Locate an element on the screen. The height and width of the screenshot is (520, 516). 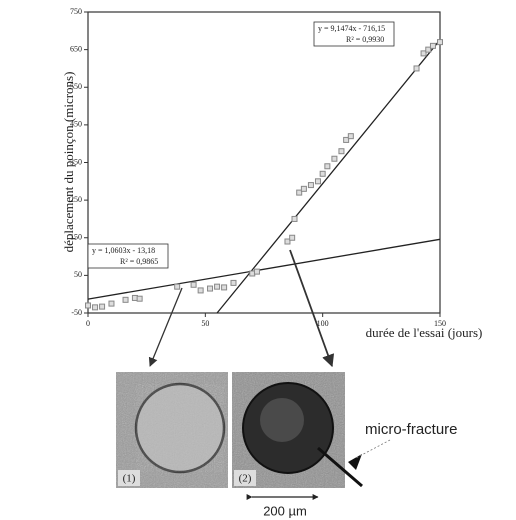
y-tick-label: 750 is located at coordinates (76, 11).